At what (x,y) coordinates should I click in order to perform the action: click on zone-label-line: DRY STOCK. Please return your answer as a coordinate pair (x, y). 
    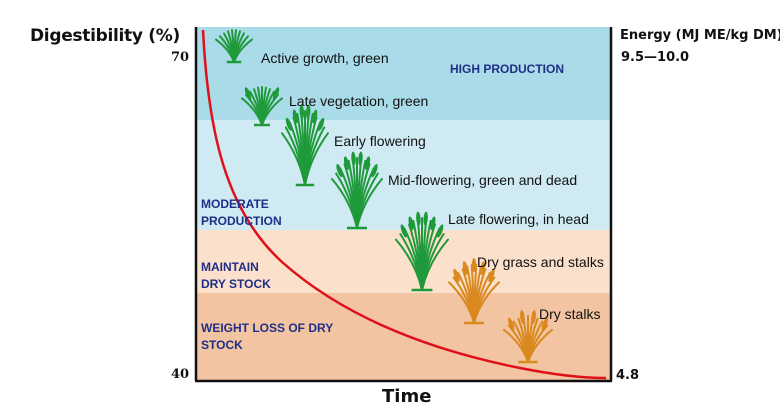
    Looking at the image, I should click on (236, 284).